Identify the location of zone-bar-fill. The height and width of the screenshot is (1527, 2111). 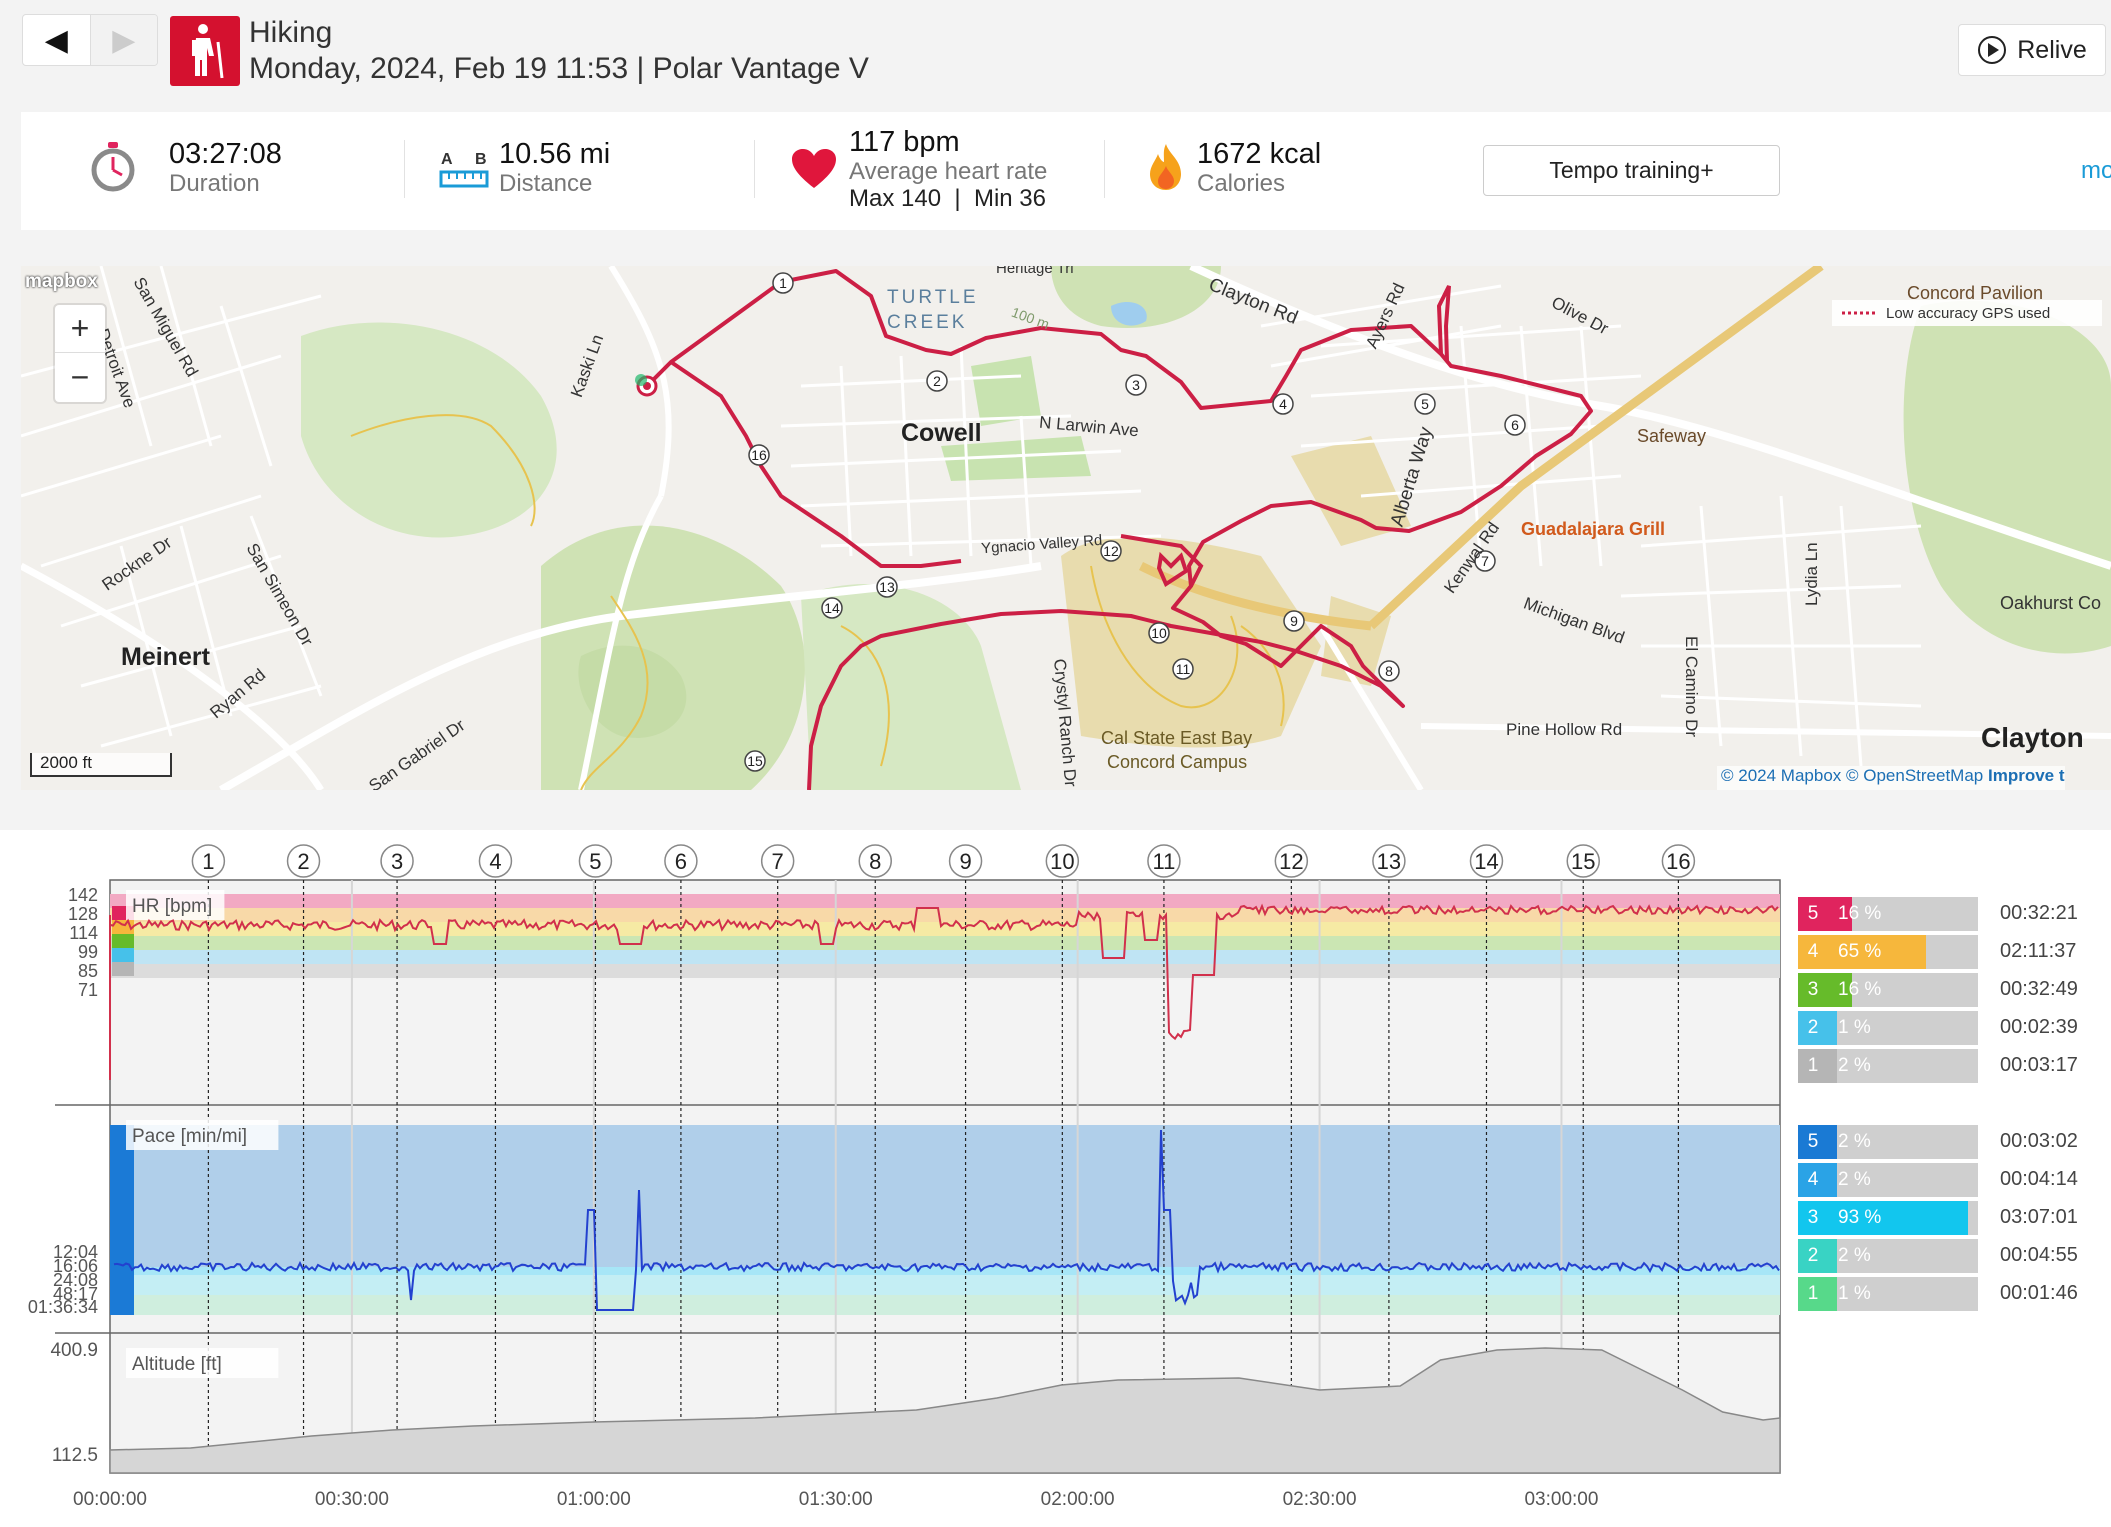
(1832, 1066).